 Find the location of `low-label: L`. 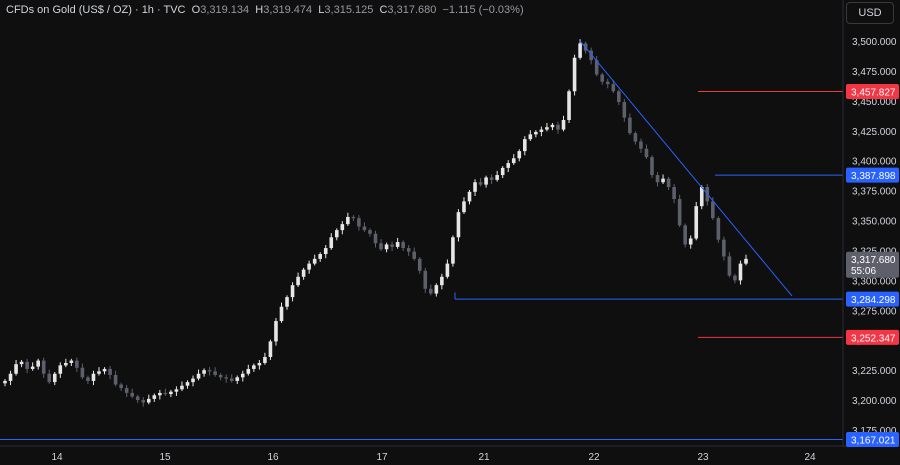

low-label: L is located at coordinates (321, 10).